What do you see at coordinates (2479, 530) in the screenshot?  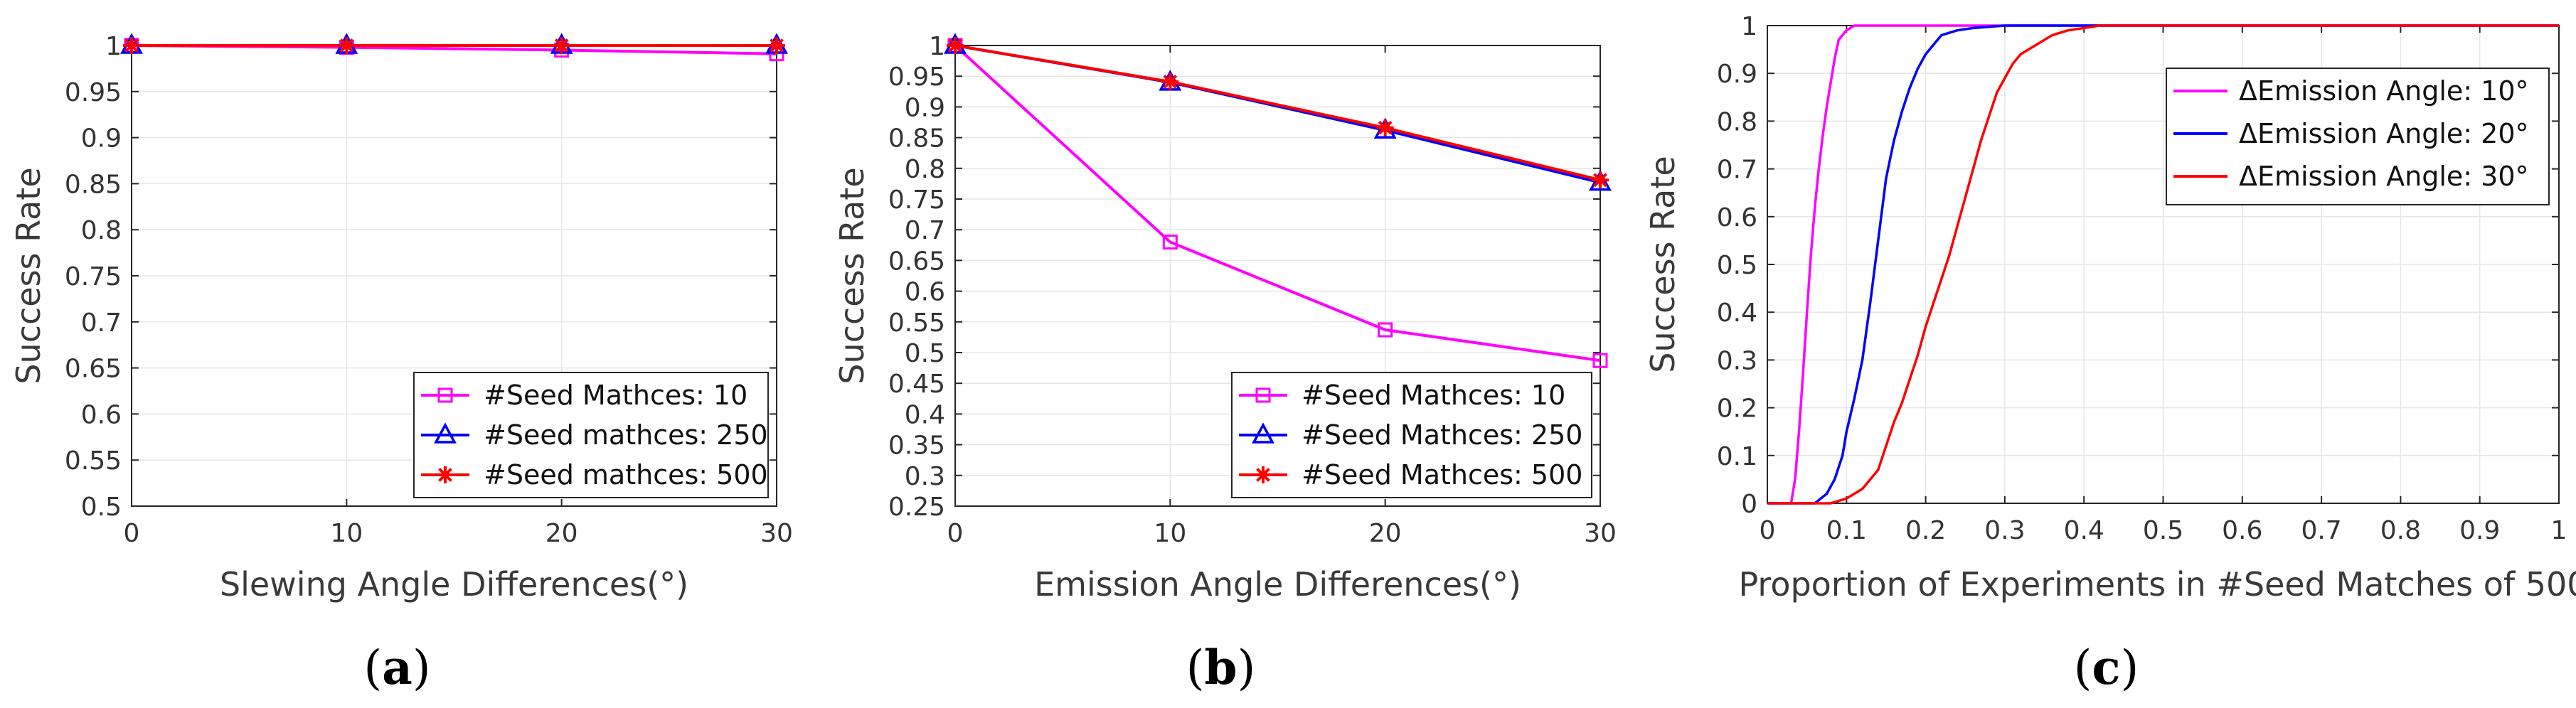 I see `x-tick-label: 0.9` at bounding box center [2479, 530].